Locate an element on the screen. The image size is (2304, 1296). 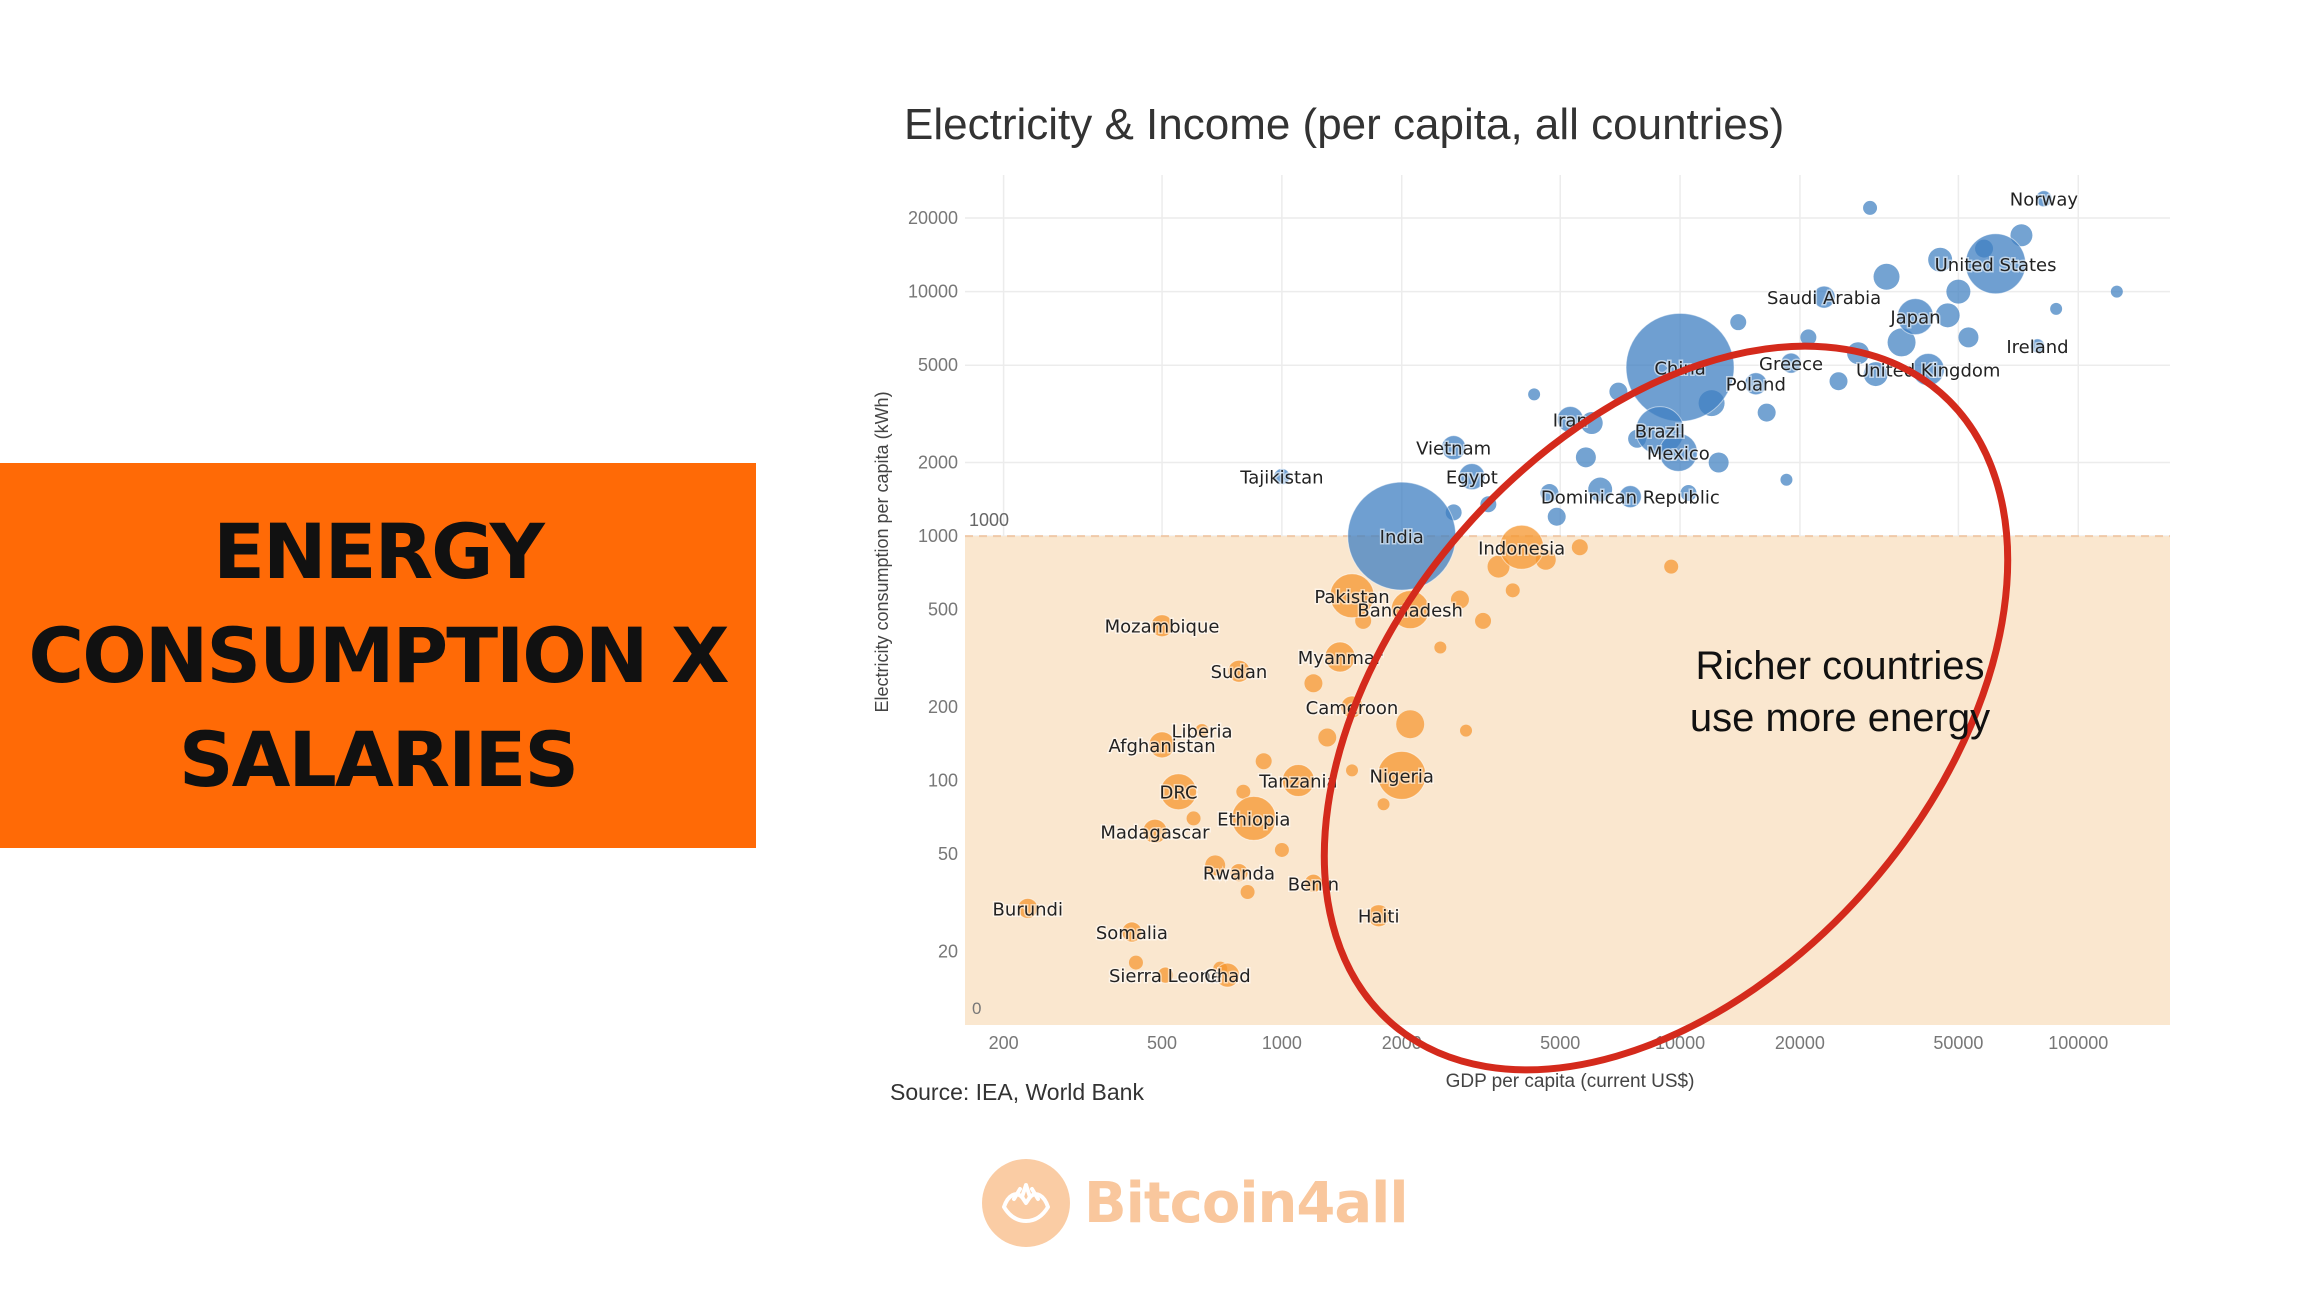
x-axis-ticks: 200 500 1000 2000 5000 10000 20000 50000 100000 is located at coordinates (1549, 1043).